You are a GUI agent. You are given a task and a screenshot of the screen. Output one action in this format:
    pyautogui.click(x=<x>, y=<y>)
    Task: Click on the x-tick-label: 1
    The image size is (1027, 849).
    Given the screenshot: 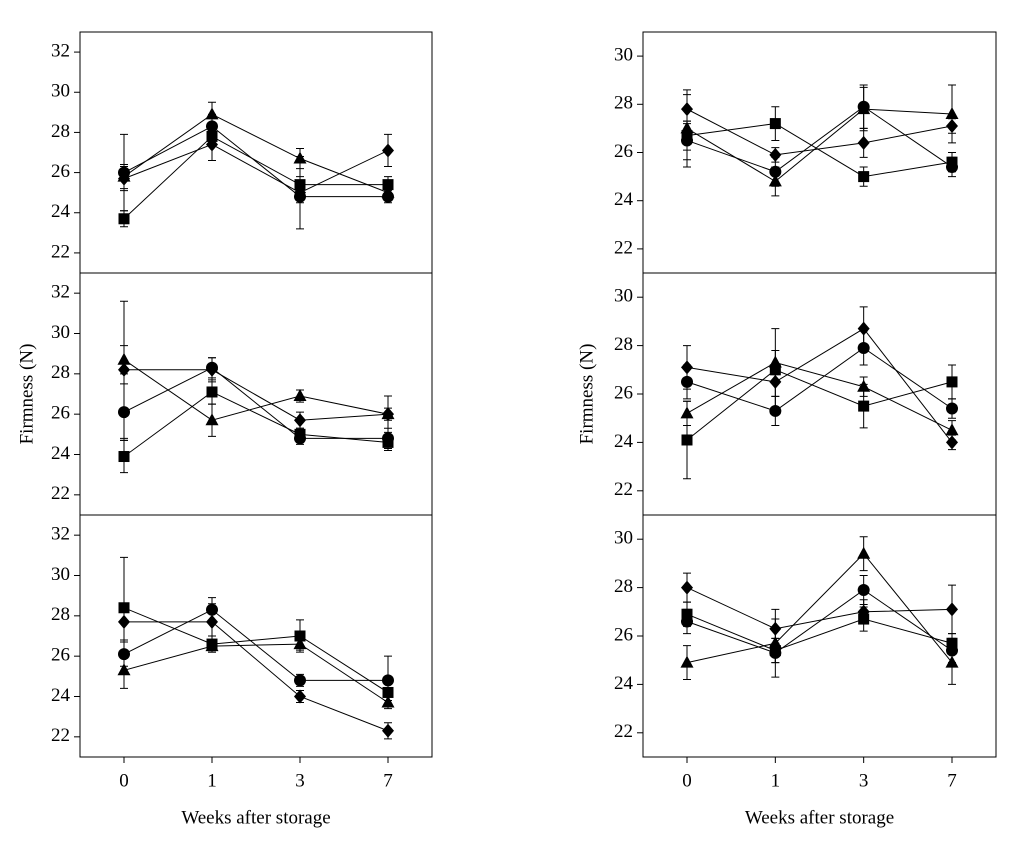 What is the action you would take?
    pyautogui.click(x=776, y=780)
    